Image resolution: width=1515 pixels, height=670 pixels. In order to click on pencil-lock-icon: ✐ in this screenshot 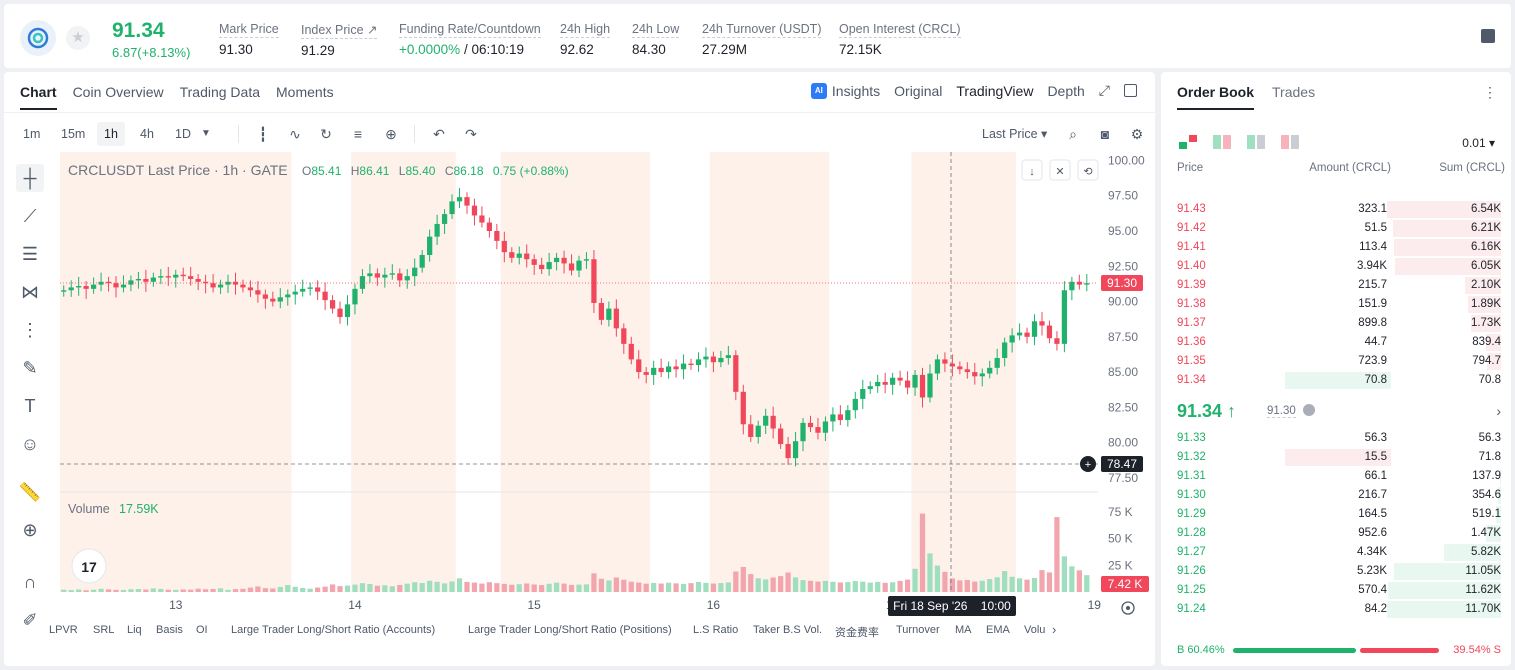, I will do `click(30, 619)`.